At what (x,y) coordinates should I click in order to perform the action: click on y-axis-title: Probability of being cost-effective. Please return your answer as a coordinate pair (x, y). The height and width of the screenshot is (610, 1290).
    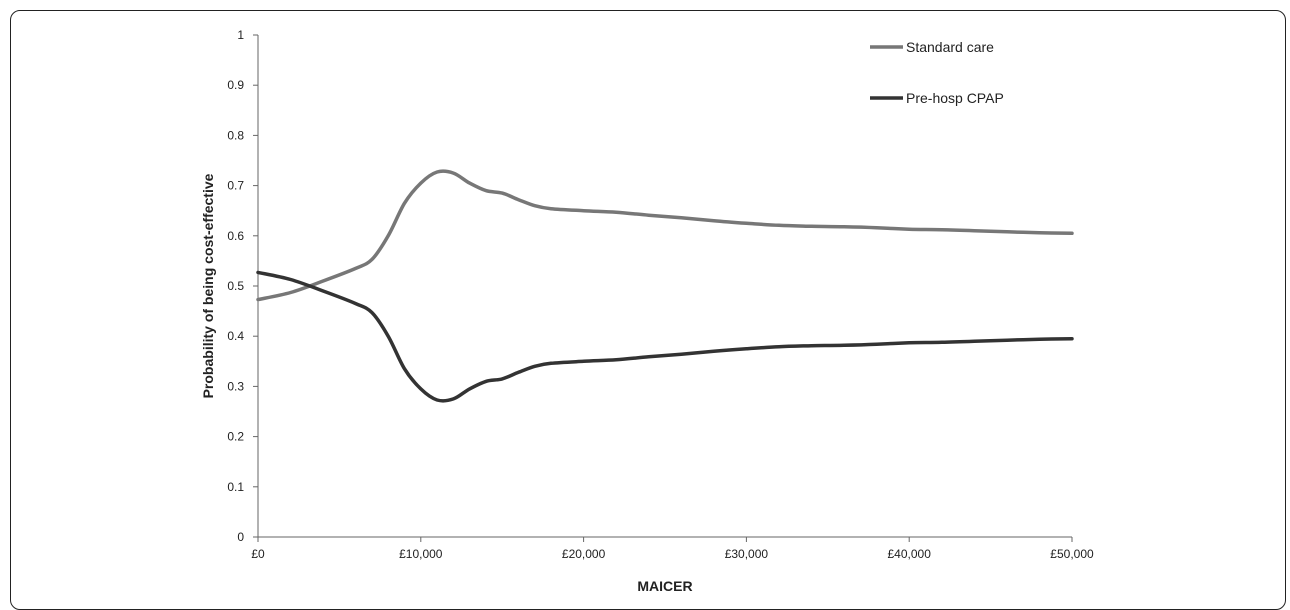
    Looking at the image, I should click on (208, 285).